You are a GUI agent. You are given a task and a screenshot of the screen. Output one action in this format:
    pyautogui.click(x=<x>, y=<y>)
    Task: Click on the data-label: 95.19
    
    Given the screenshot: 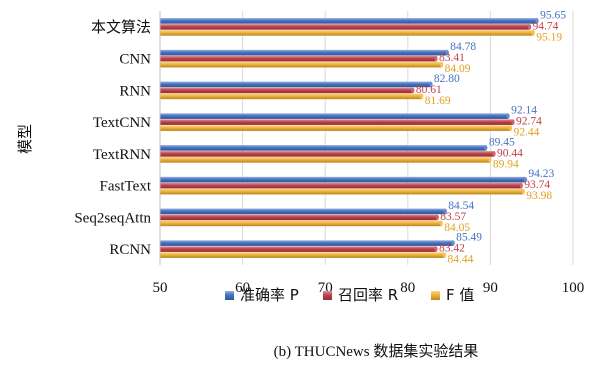 What is the action you would take?
    pyautogui.click(x=549, y=37)
    